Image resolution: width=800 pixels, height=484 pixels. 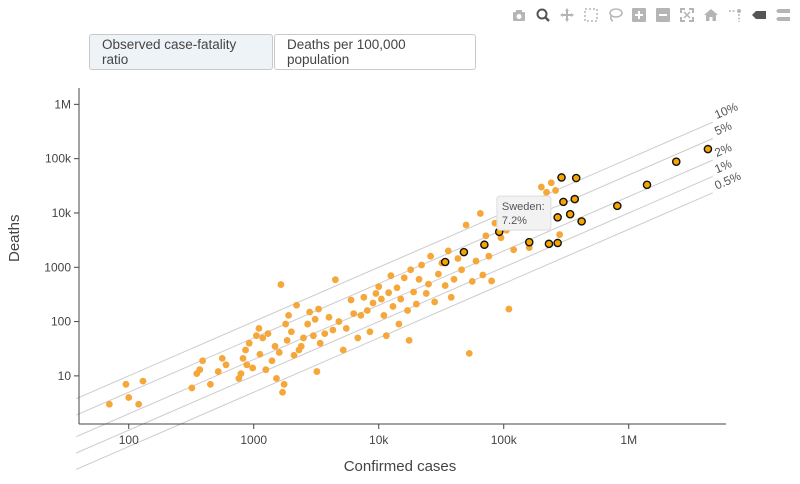 I want to click on zoom-icon, so click(x=543, y=15).